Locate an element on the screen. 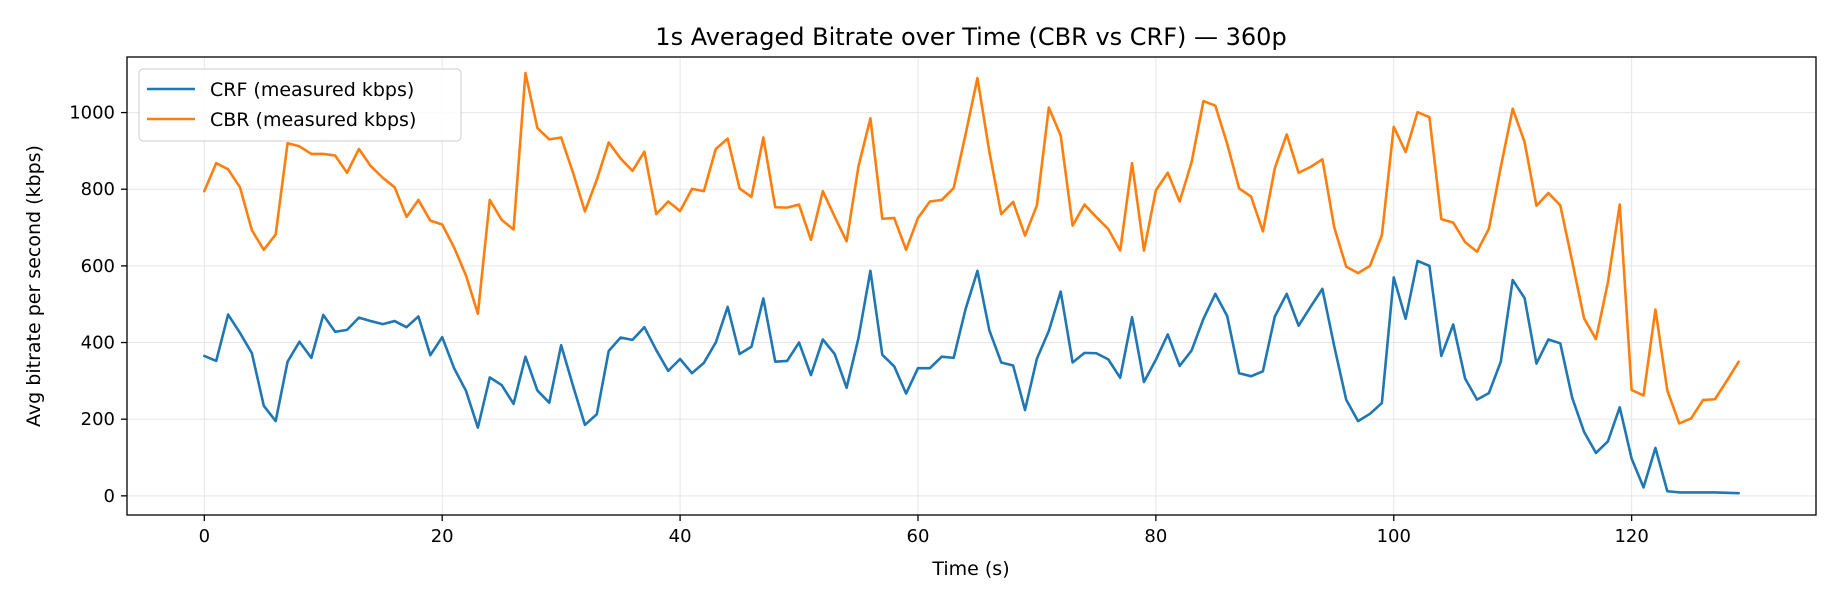  x-axis-ticks: 0 20 40 60 80 100 120 is located at coordinates (924, 531).